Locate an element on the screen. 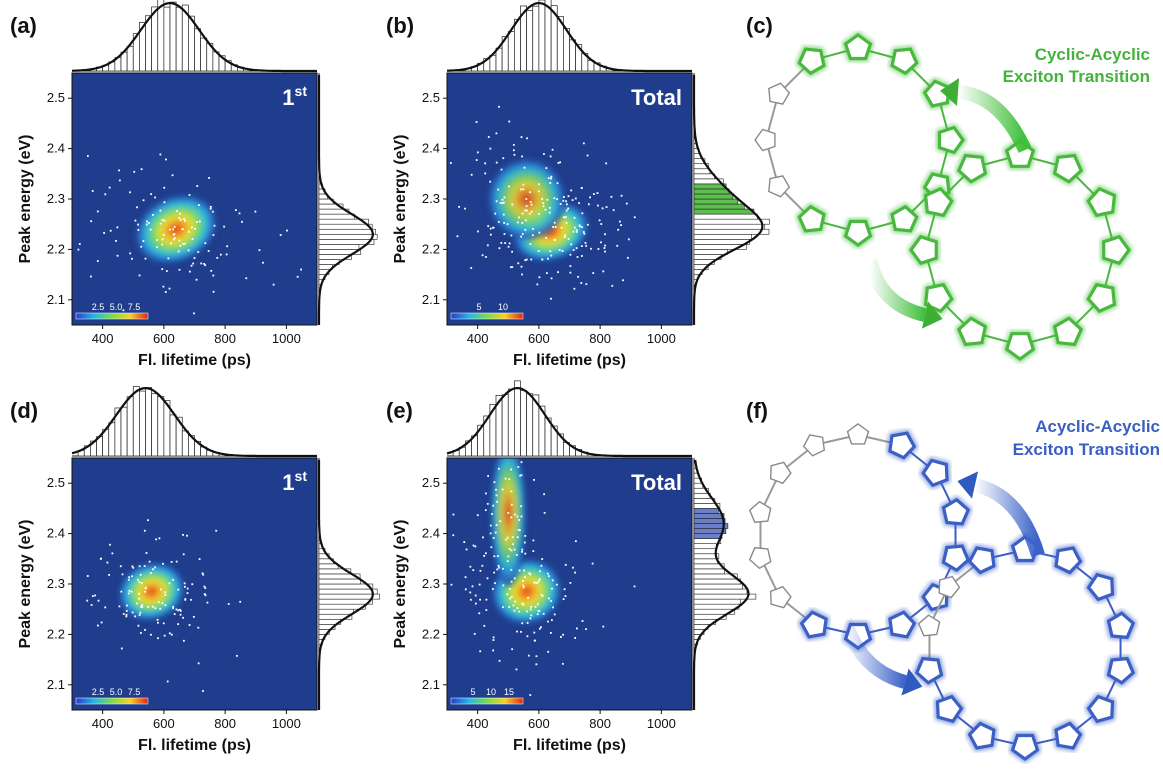 This screenshot has height=772, width=1163. y-tick-label: 2.5 is located at coordinates (431, 482).